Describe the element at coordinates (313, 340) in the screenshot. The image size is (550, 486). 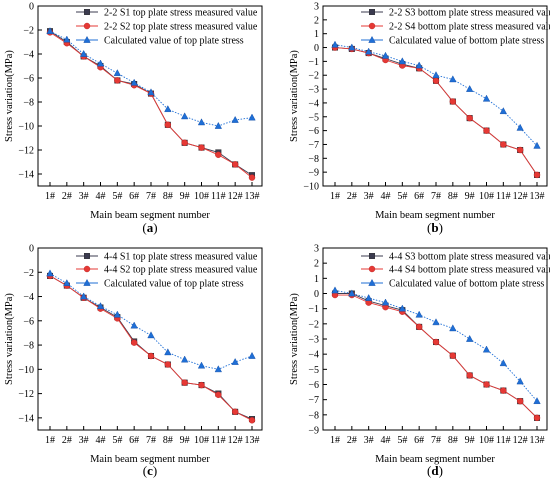
I see `y-tick-label: −3` at that location.